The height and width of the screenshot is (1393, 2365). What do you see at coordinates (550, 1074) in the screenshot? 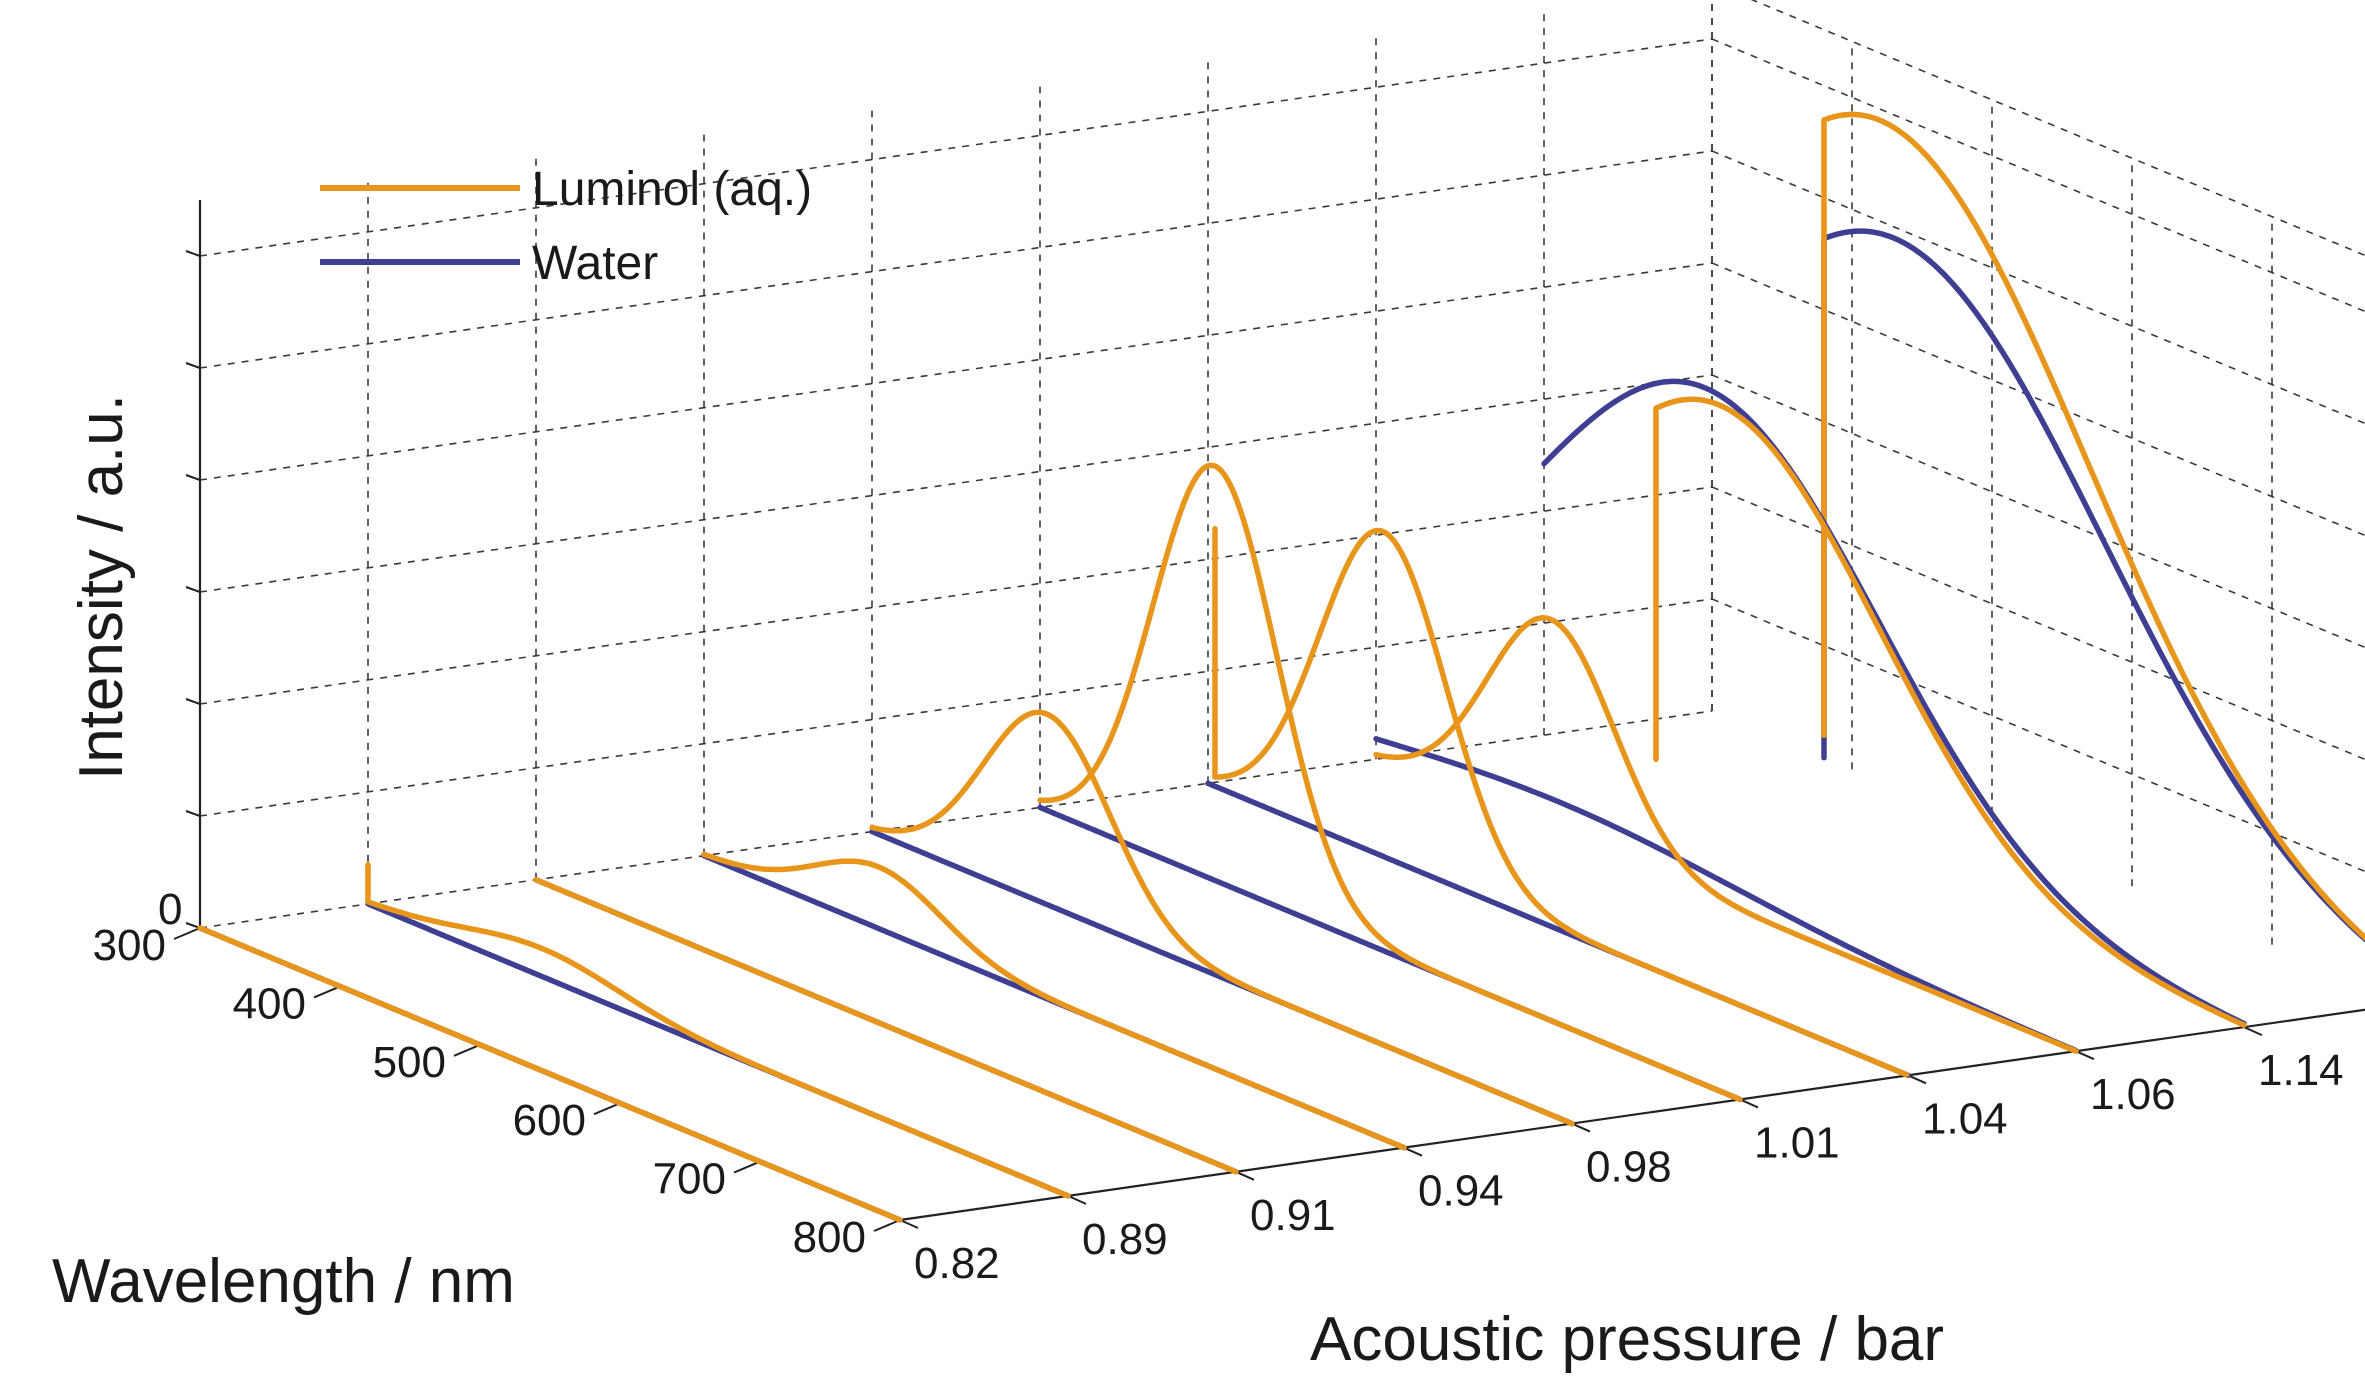
I see `luminol-spectrum-0.82` at bounding box center [550, 1074].